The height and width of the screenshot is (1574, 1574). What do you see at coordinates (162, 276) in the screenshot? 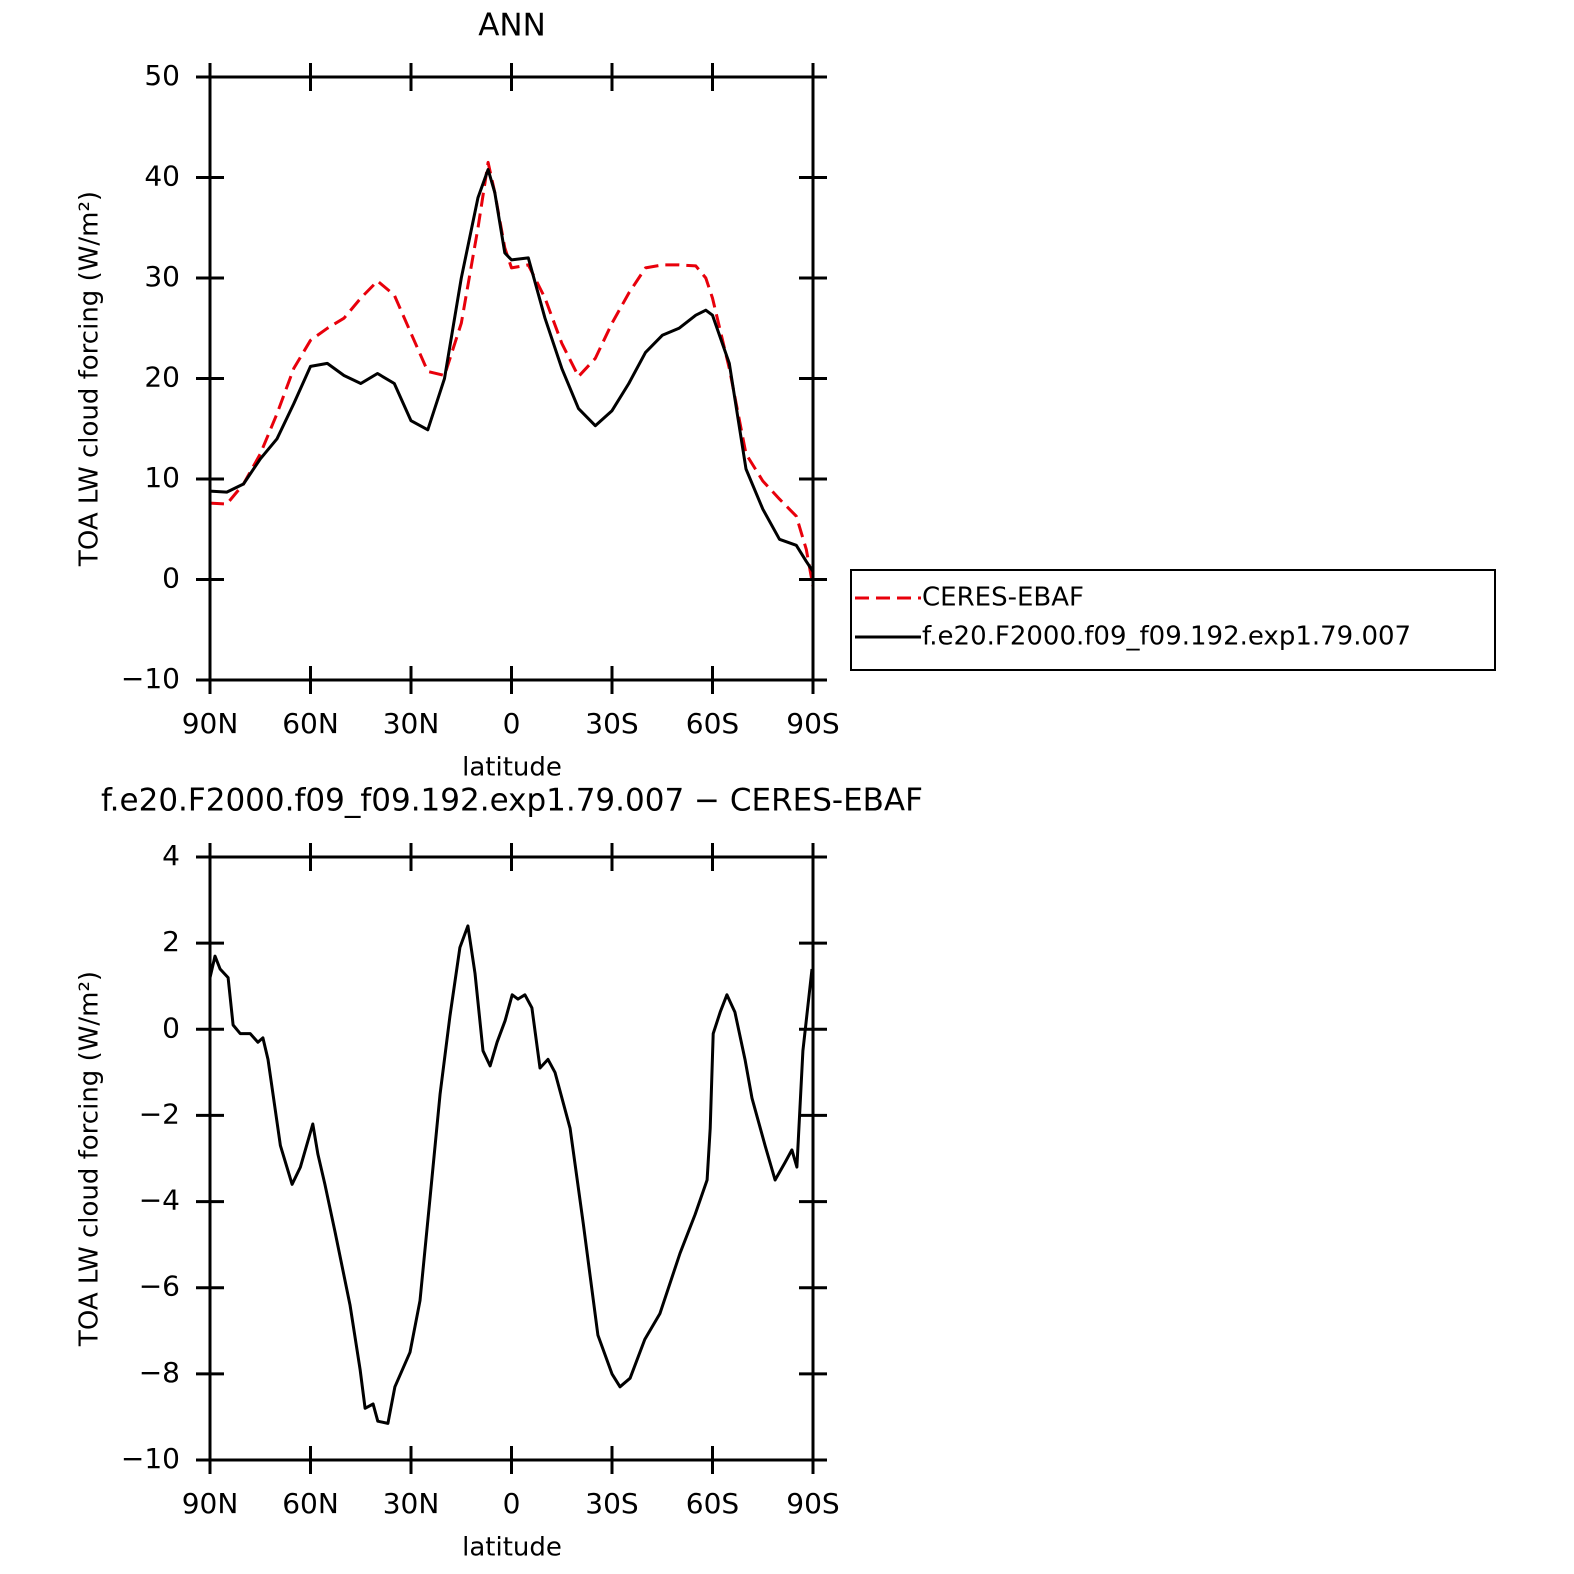
I see `y-tick-label: 30` at bounding box center [162, 276].